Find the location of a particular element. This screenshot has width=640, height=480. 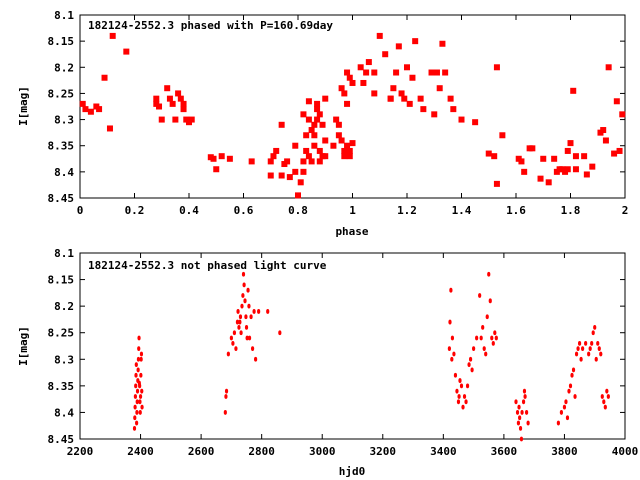

x-tick-label: 3200 is located at coordinates (383, 451).